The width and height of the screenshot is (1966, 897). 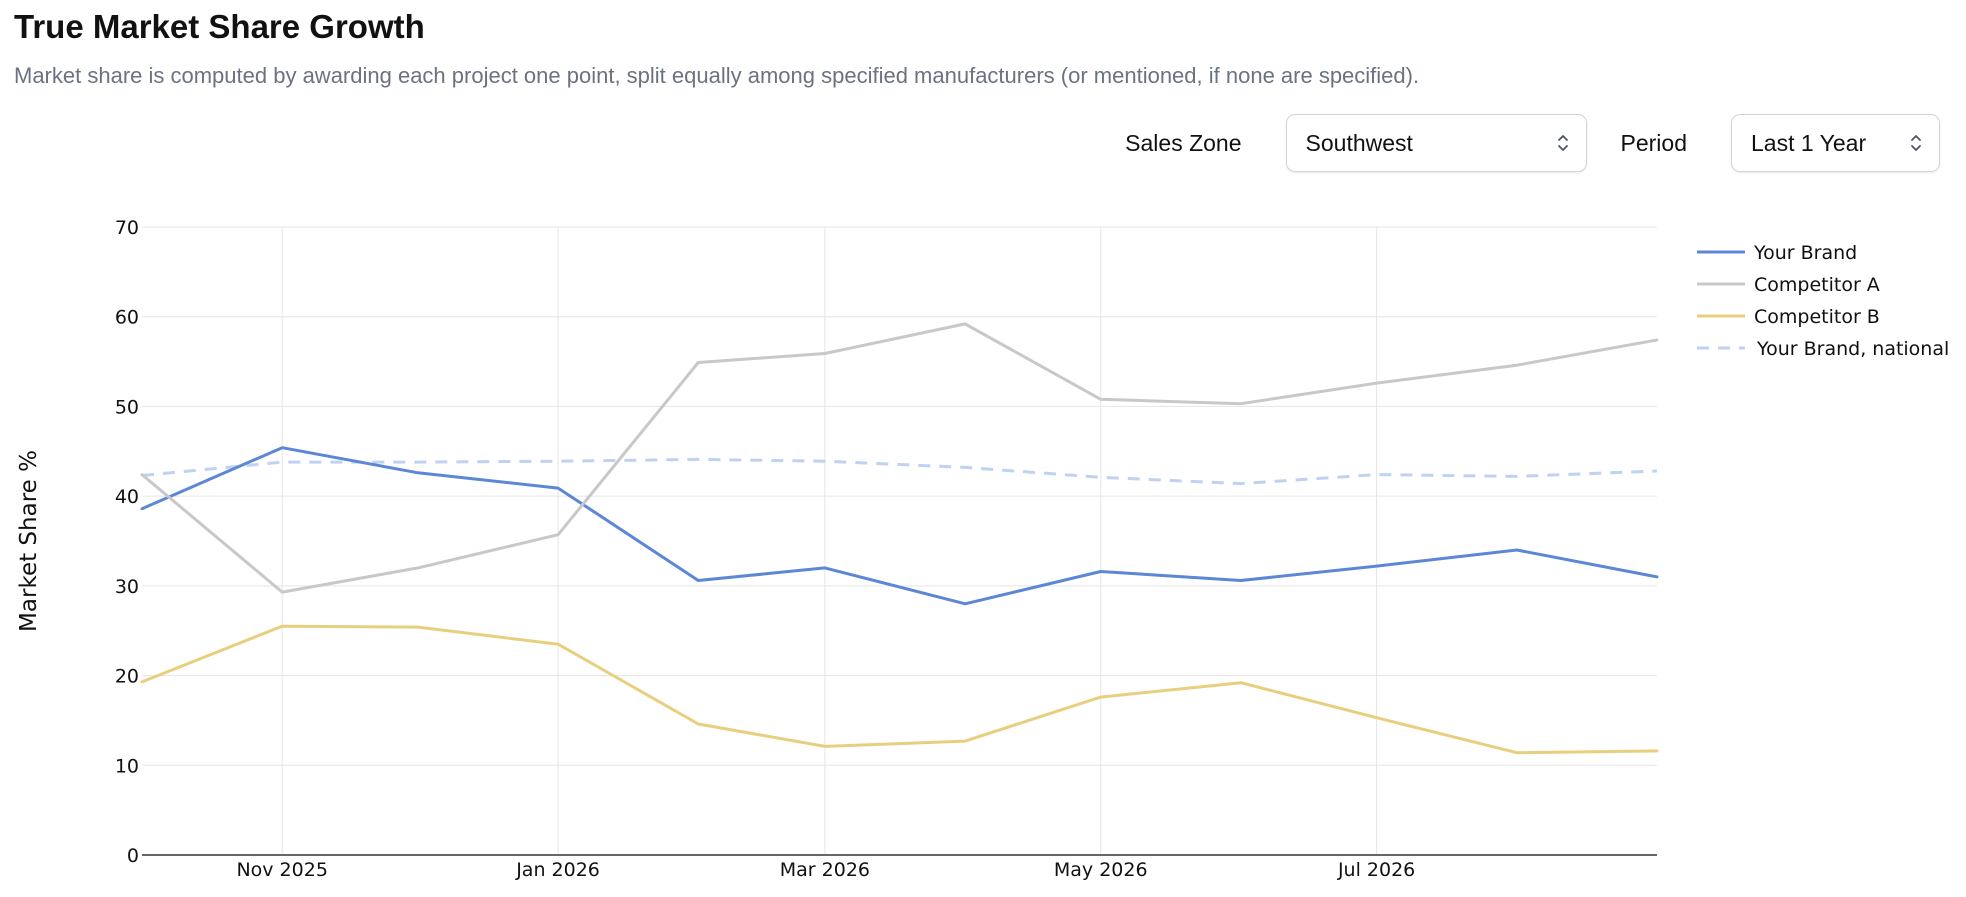 What do you see at coordinates (1817, 285) in the screenshot?
I see `legend-label: Competitor A` at bounding box center [1817, 285].